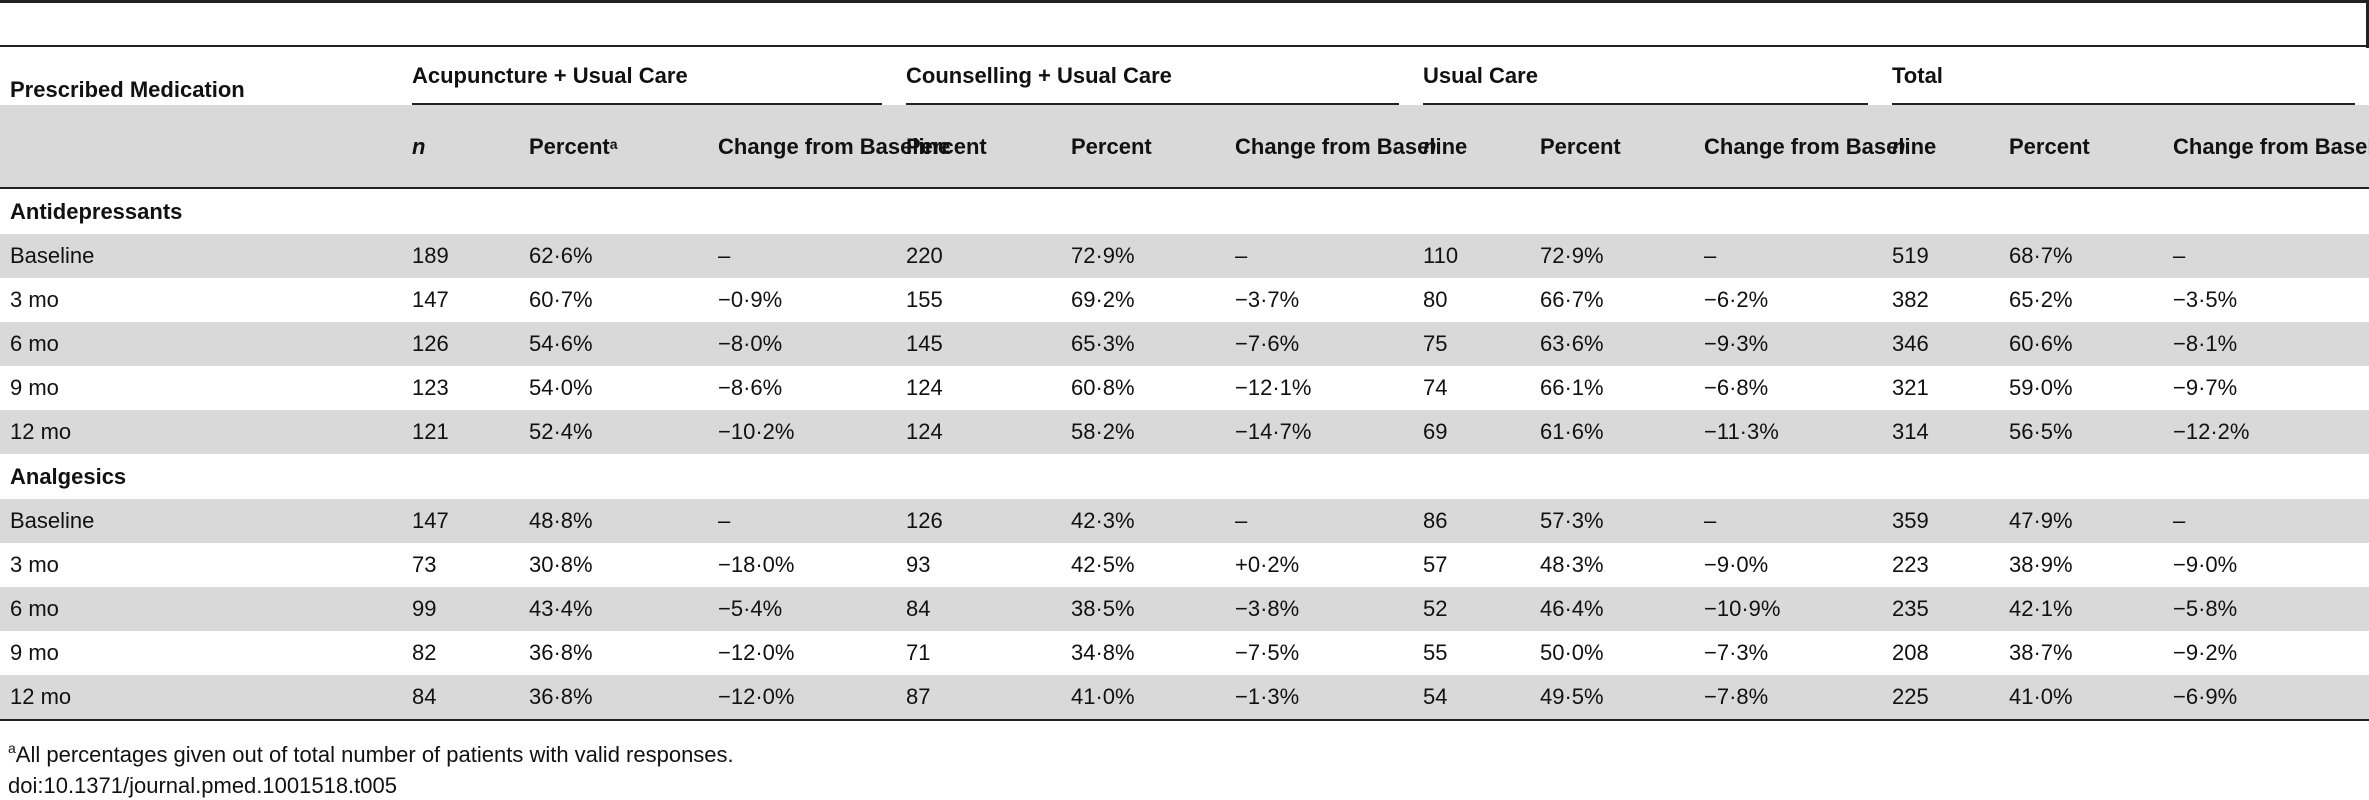 The width and height of the screenshot is (2369, 800). I want to click on table-cell: 55, so click(1435, 652).